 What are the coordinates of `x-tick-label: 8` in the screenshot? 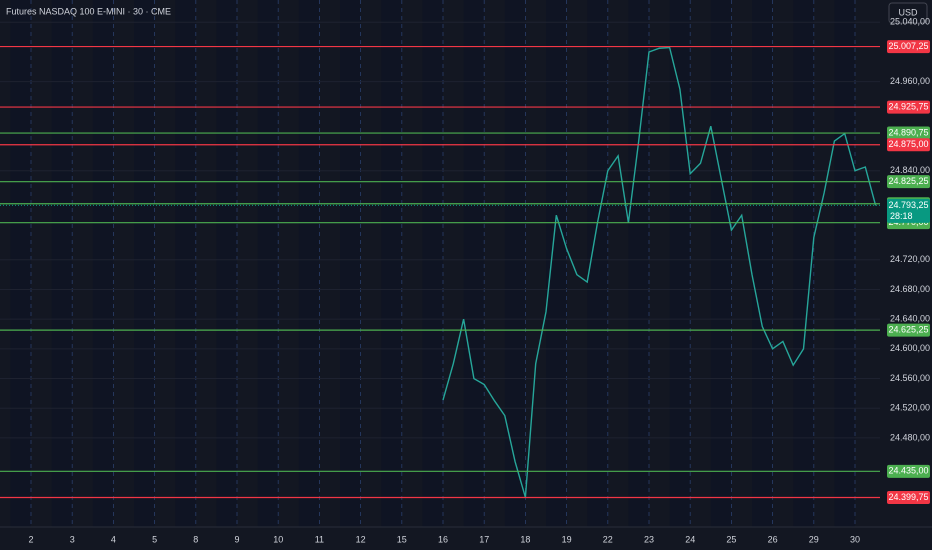 It's located at (195, 539).